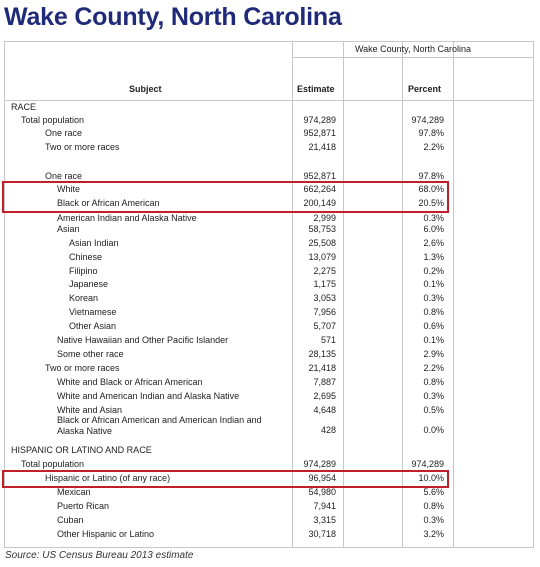  Describe the element at coordinates (90, 410) in the screenshot. I see `row-subject: White and Asian` at that location.